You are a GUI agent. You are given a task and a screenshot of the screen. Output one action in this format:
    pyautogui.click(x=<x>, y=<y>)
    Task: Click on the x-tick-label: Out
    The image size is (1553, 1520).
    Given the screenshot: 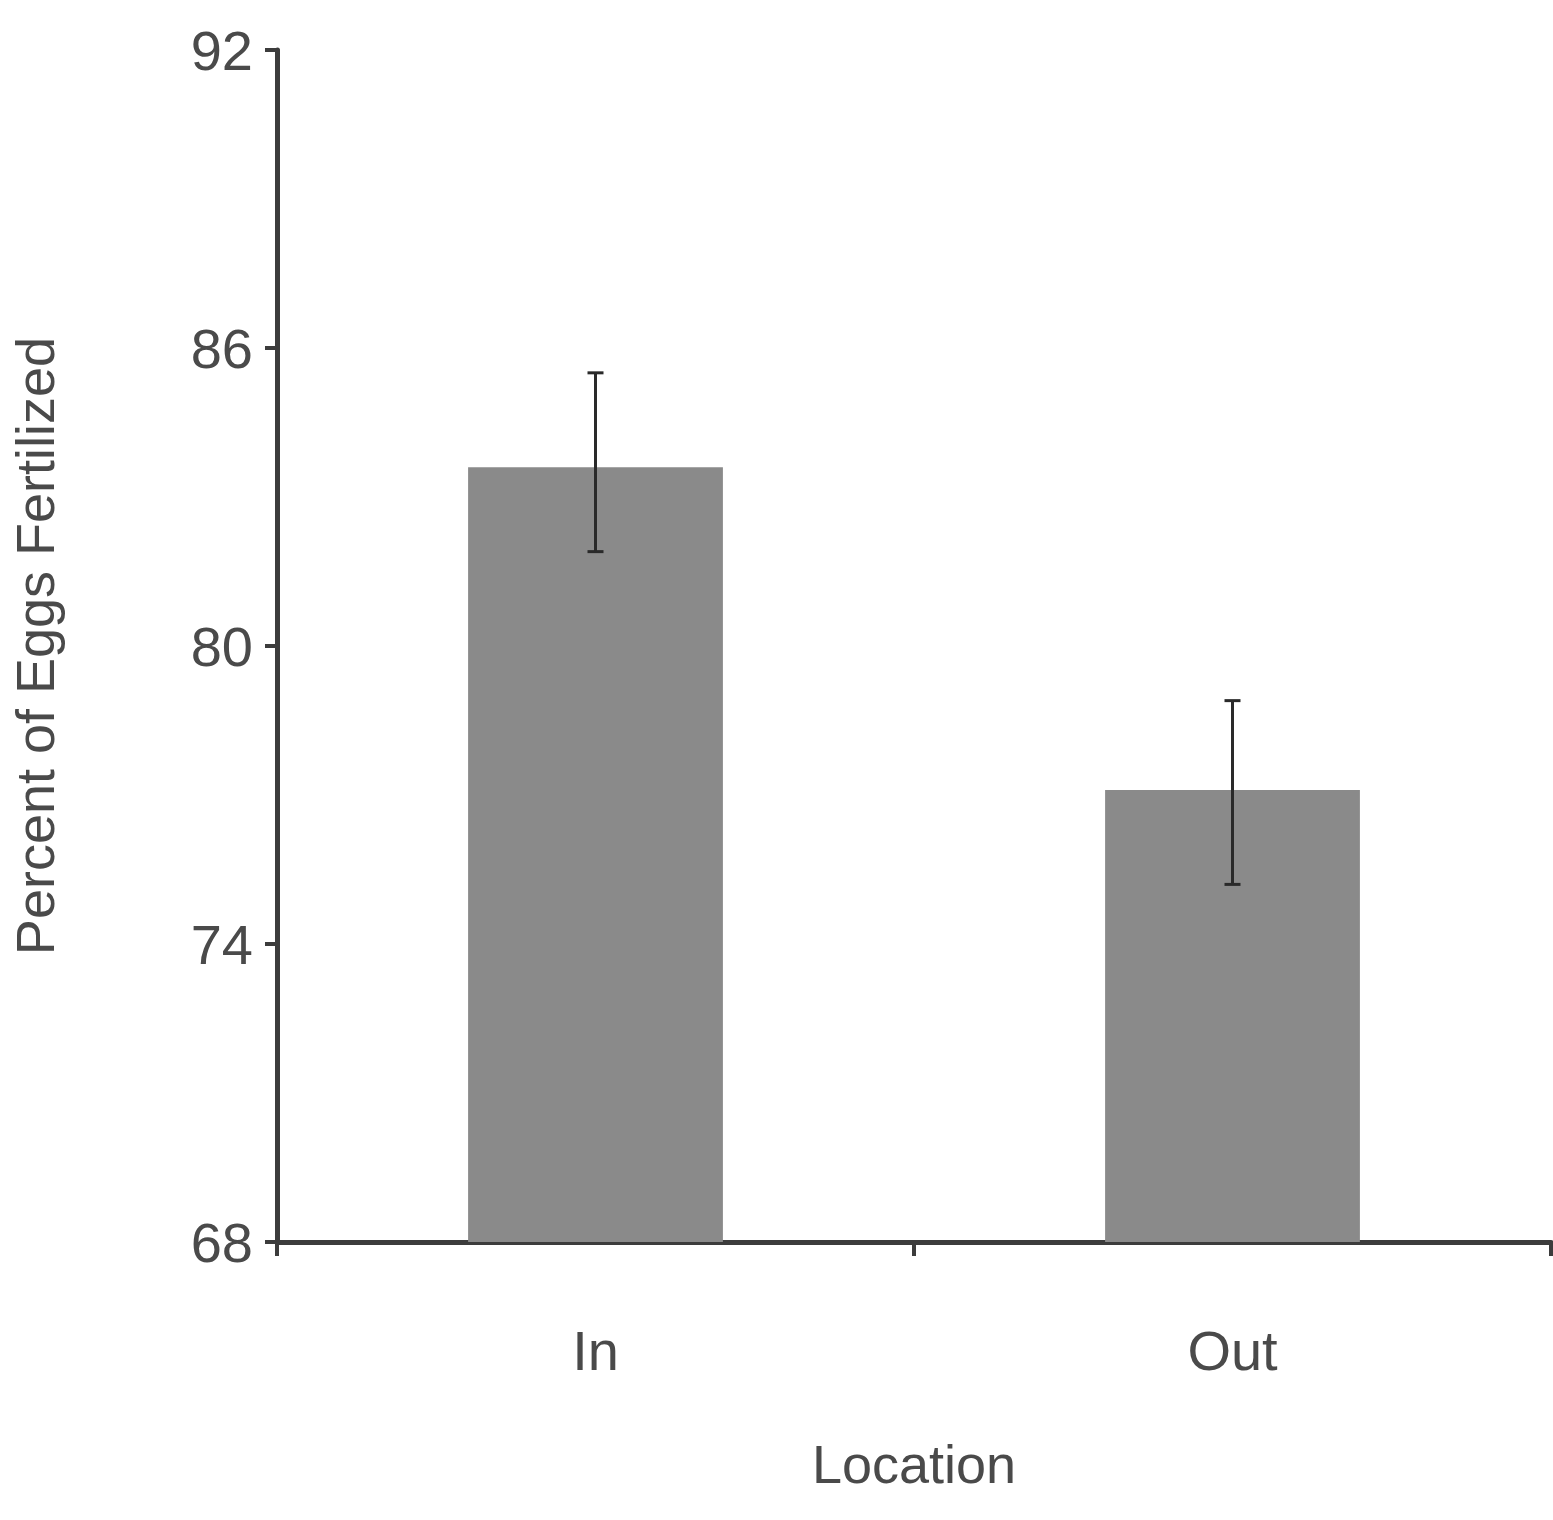 What is the action you would take?
    pyautogui.click(x=1233, y=1350)
    